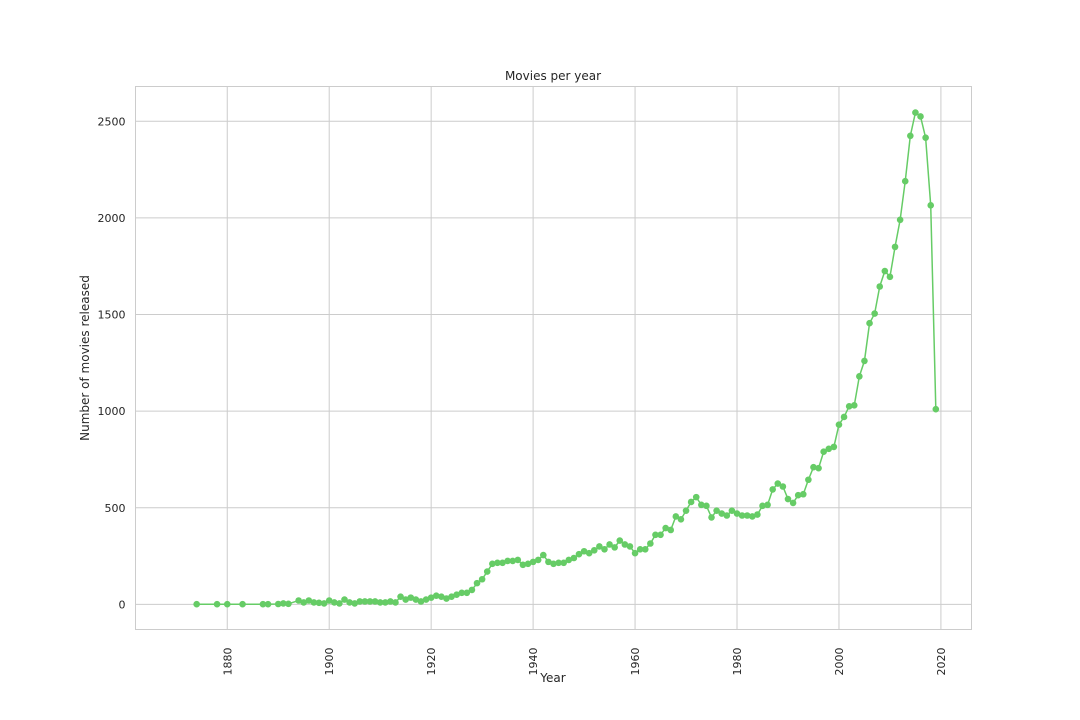 This screenshot has width=1080, height=720. I want to click on y-tick-label: 2000, so click(112, 218).